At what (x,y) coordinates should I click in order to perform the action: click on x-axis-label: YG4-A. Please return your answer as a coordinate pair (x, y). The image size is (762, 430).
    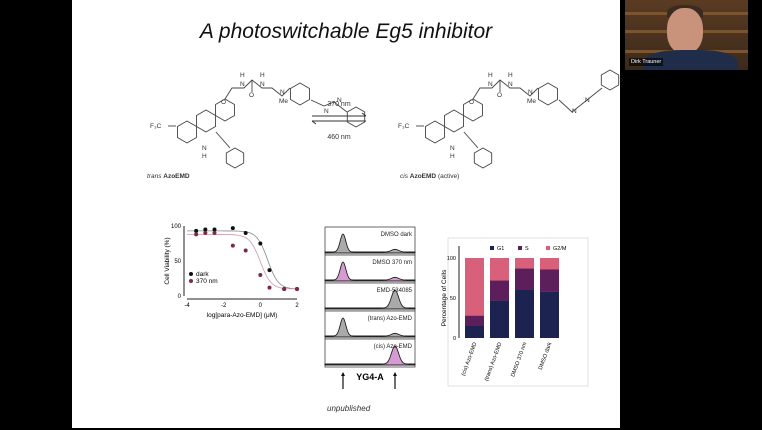
    Looking at the image, I should click on (370, 377).